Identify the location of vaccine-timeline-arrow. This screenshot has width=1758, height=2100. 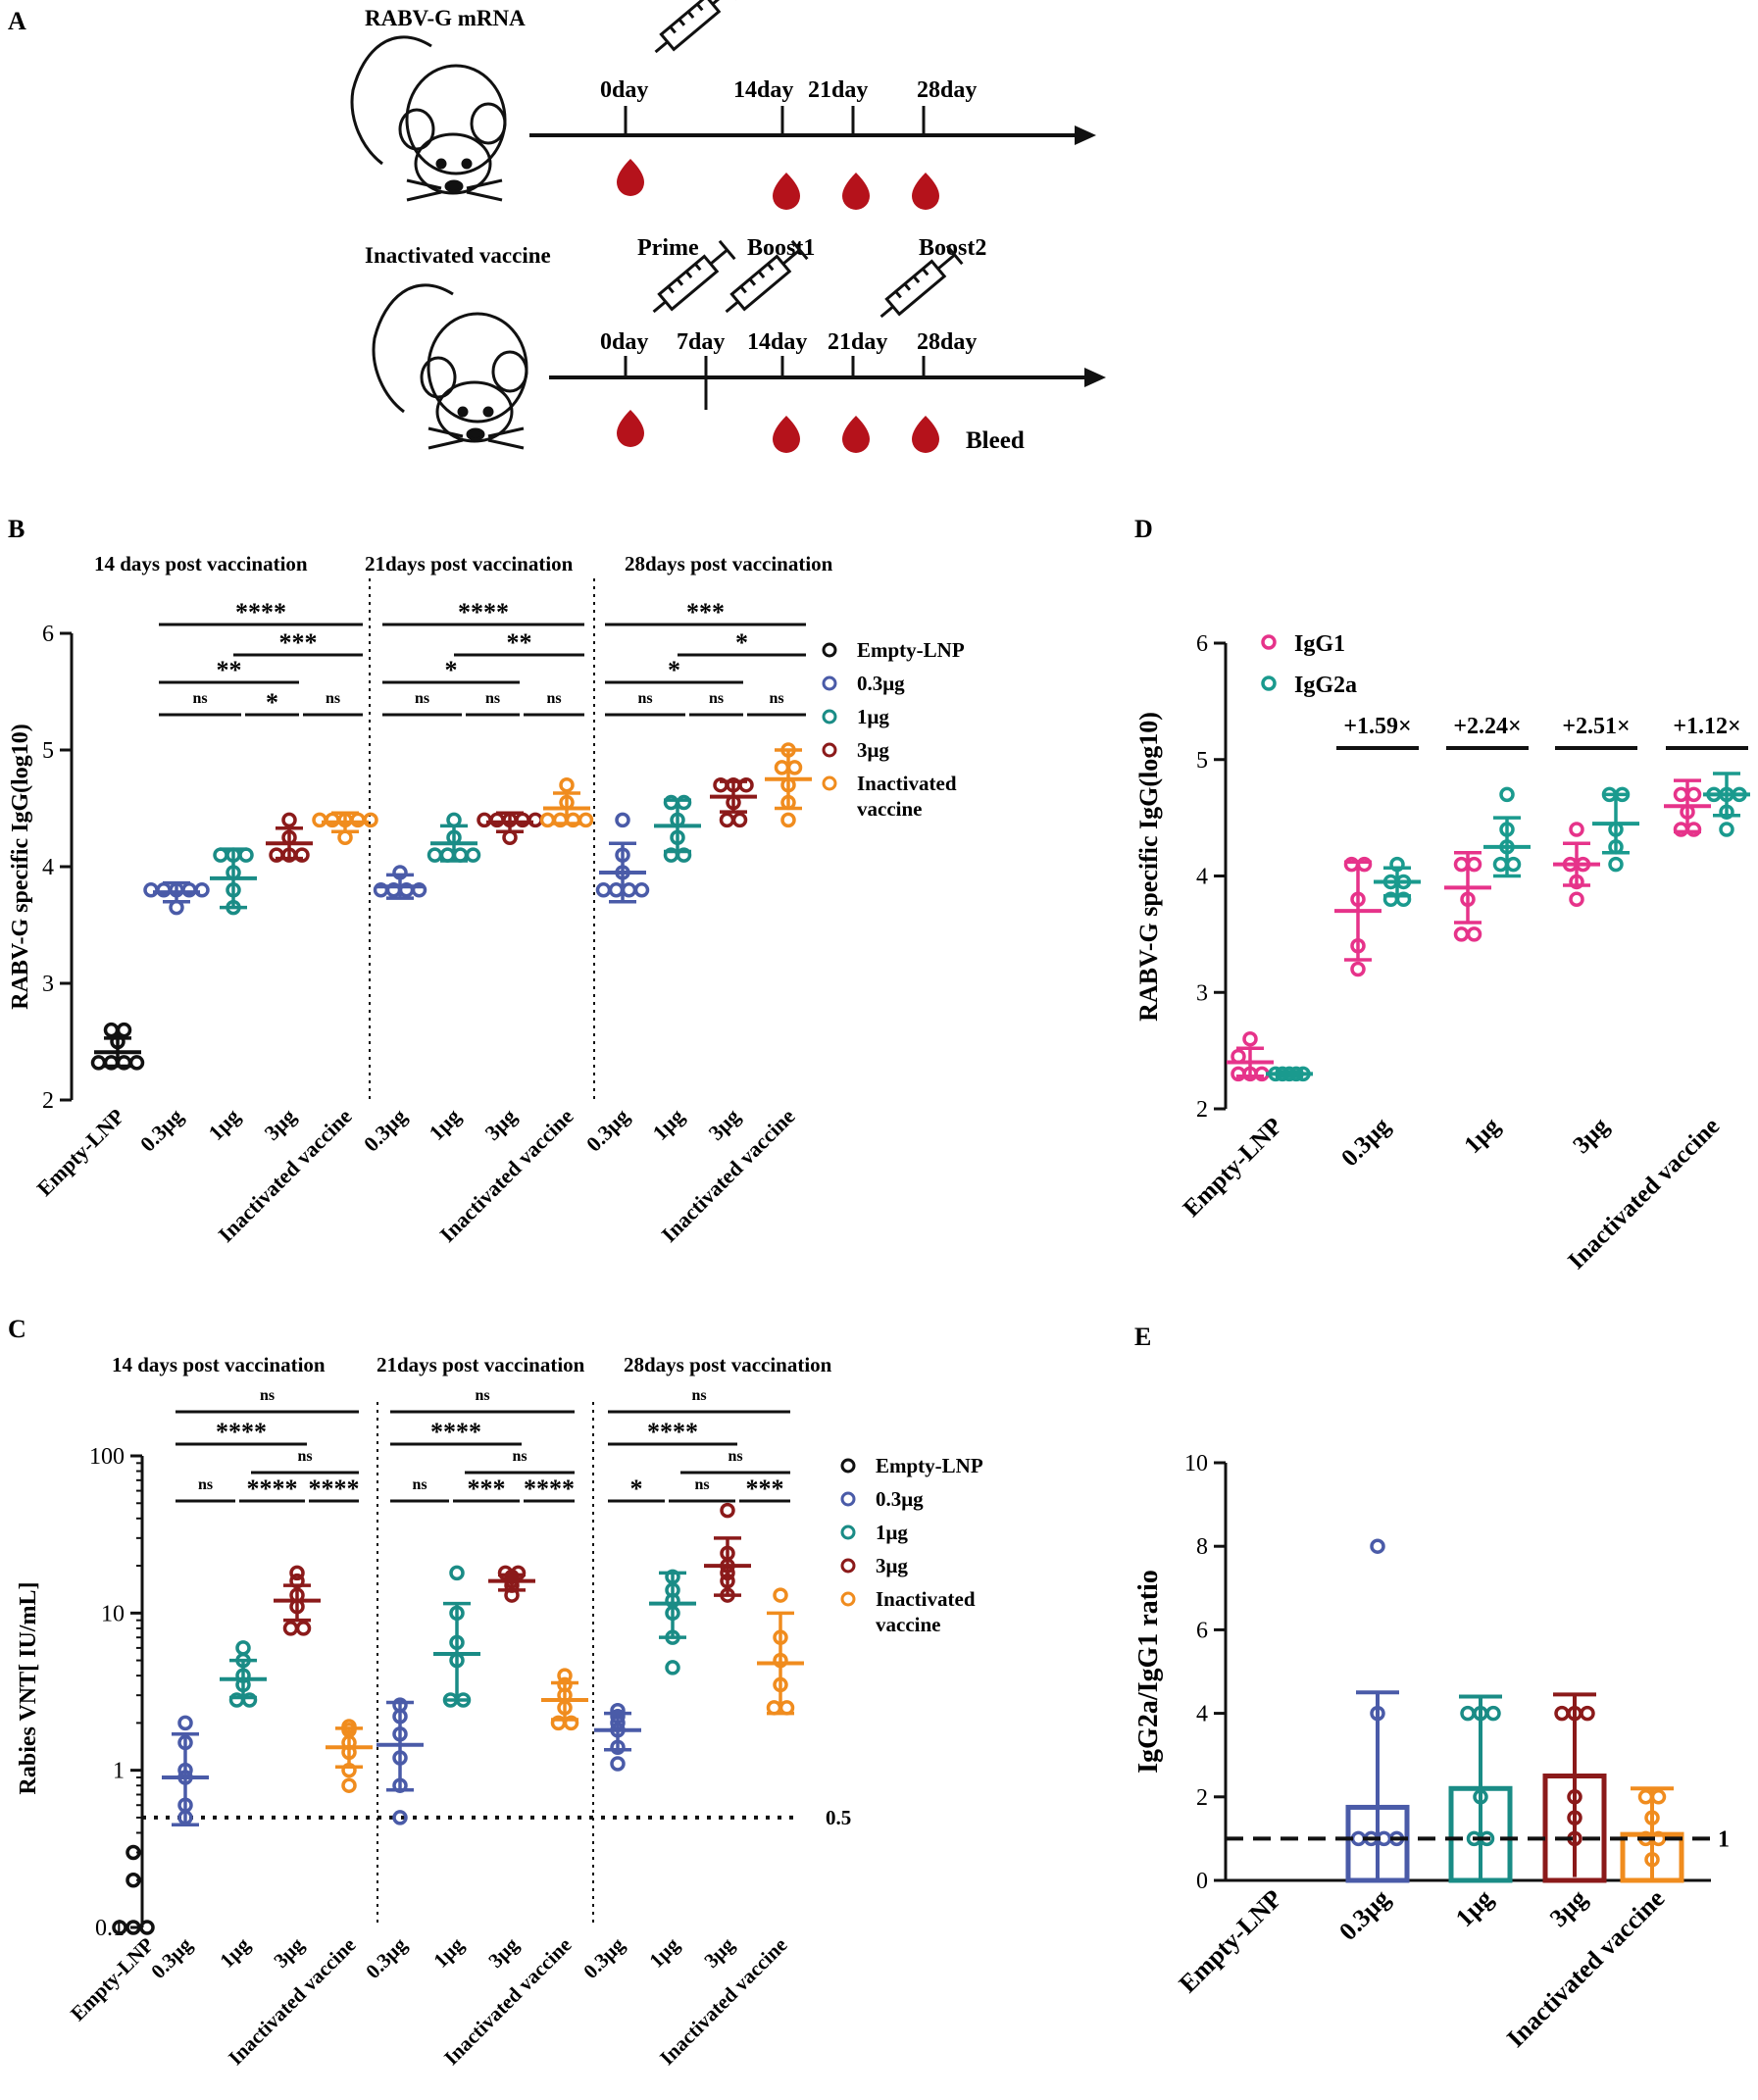
(1095, 377).